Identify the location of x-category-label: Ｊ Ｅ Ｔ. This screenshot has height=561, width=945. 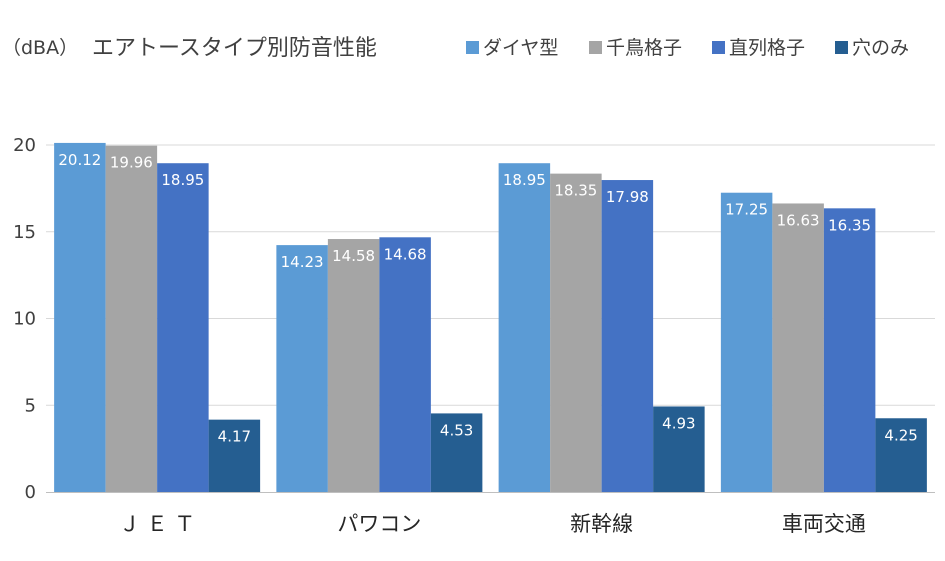
(157, 524).